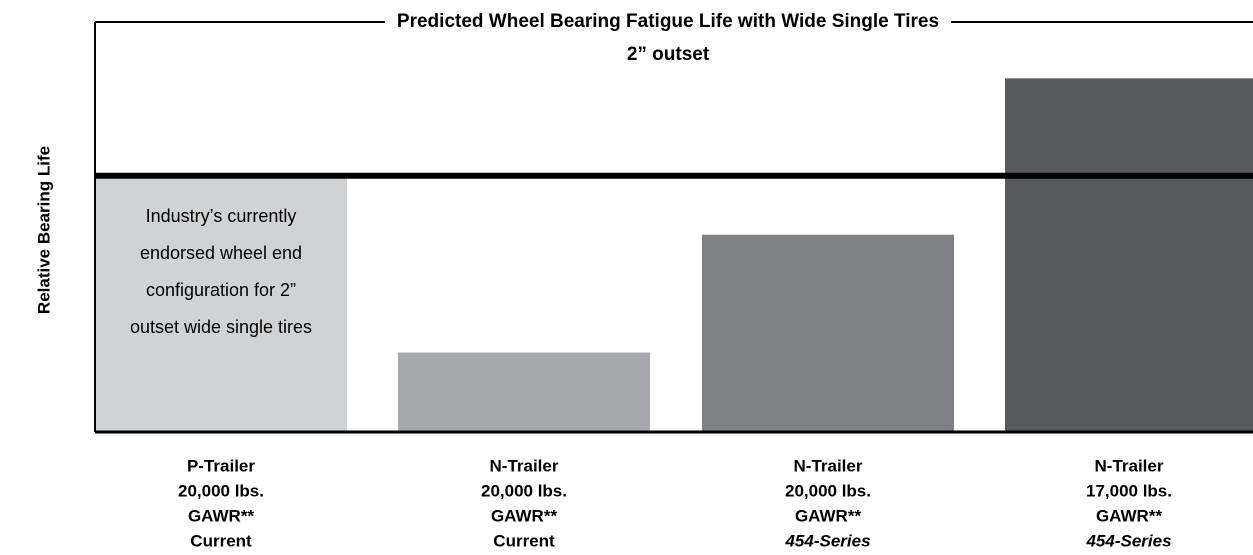 The image size is (1253, 555). Describe the element at coordinates (1129, 490) in the screenshot. I see `x-tick-label: 17,000 lbs.` at that location.